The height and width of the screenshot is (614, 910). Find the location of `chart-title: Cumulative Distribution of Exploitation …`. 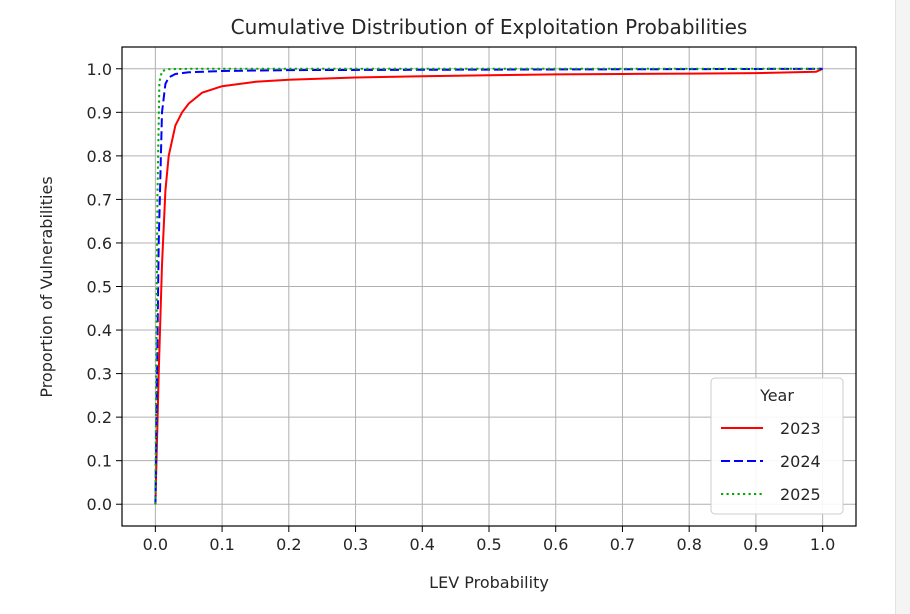

chart-title: Cumulative Distribution of Exploitation … is located at coordinates (489, 27).